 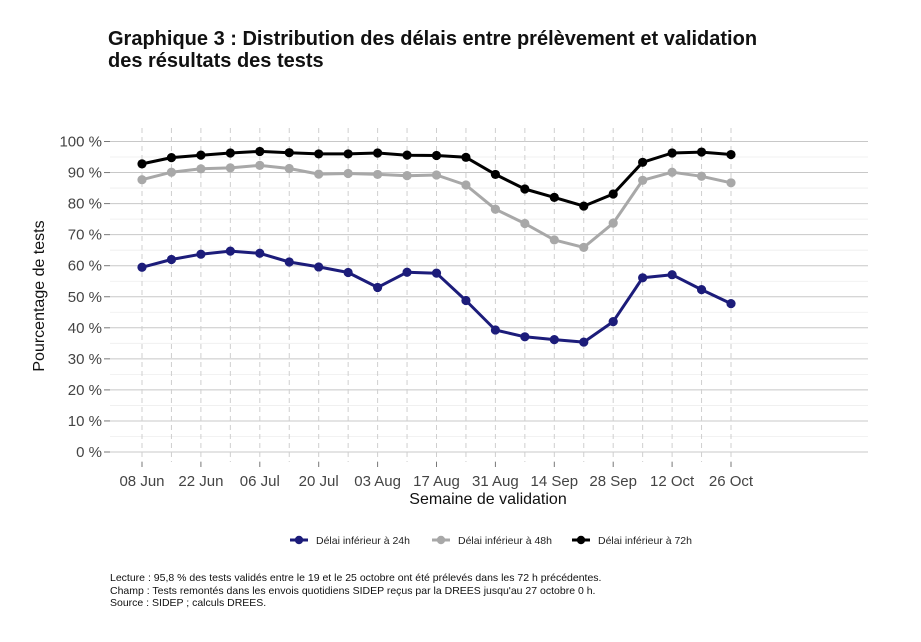 I want to click on y-tick-label: 20 %, so click(x=85, y=390).